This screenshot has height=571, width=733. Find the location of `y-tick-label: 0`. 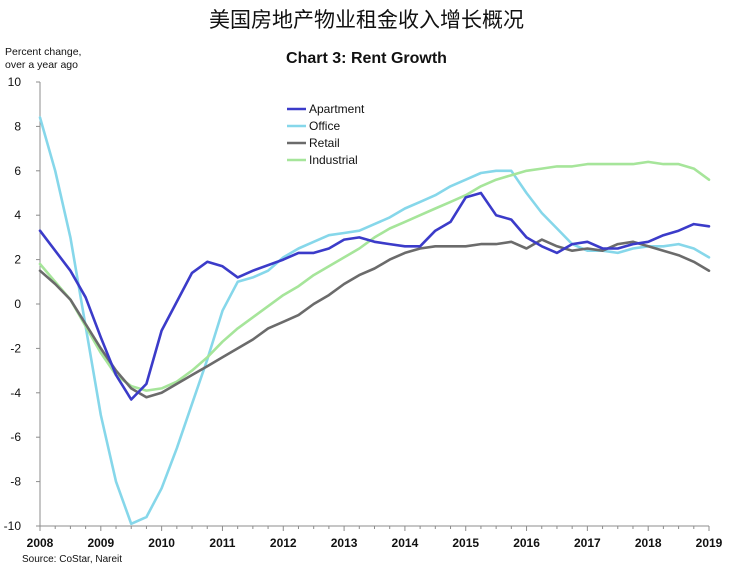

y-tick-label: 0 is located at coordinates (17, 304).